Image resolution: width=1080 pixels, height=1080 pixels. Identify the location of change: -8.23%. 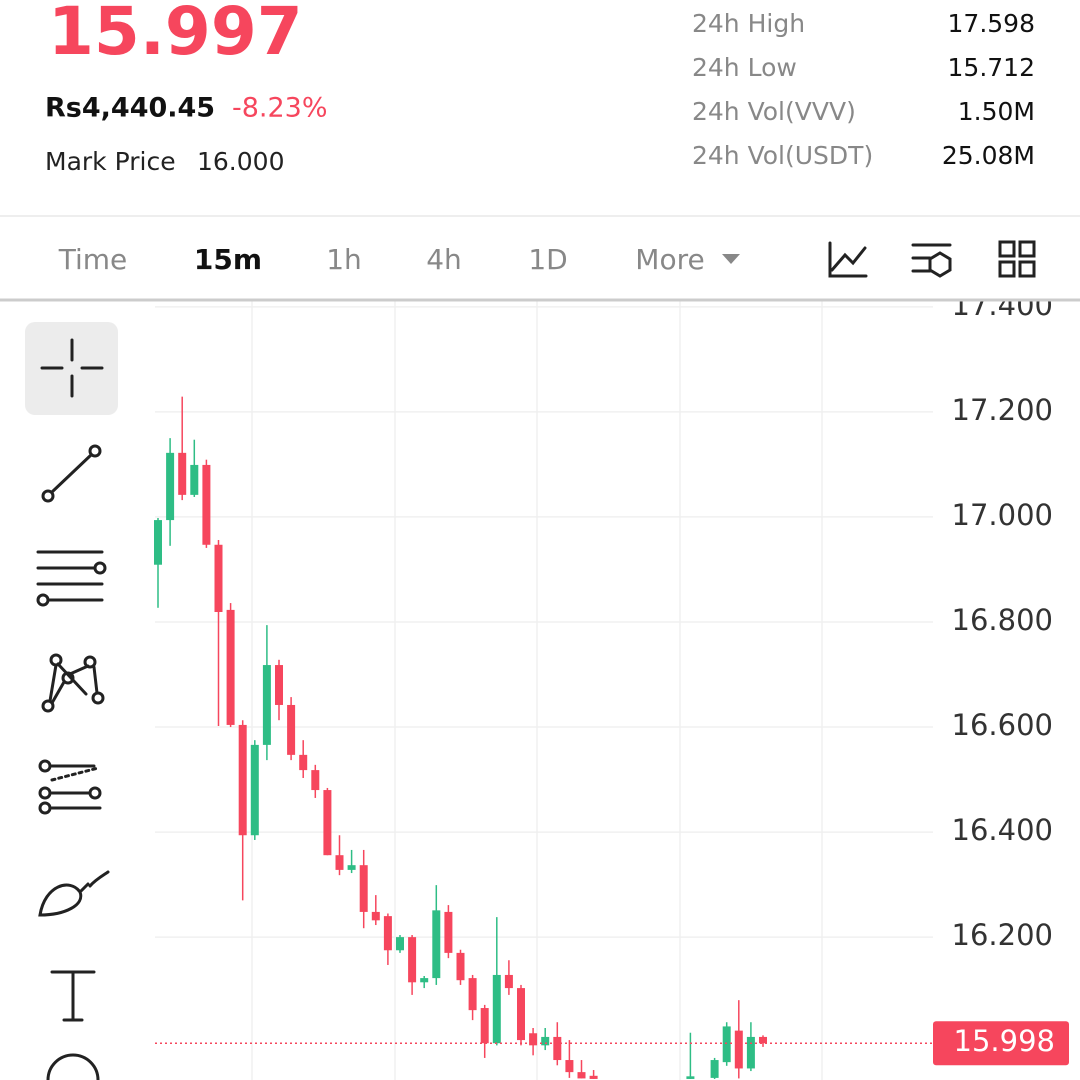
(280, 108).